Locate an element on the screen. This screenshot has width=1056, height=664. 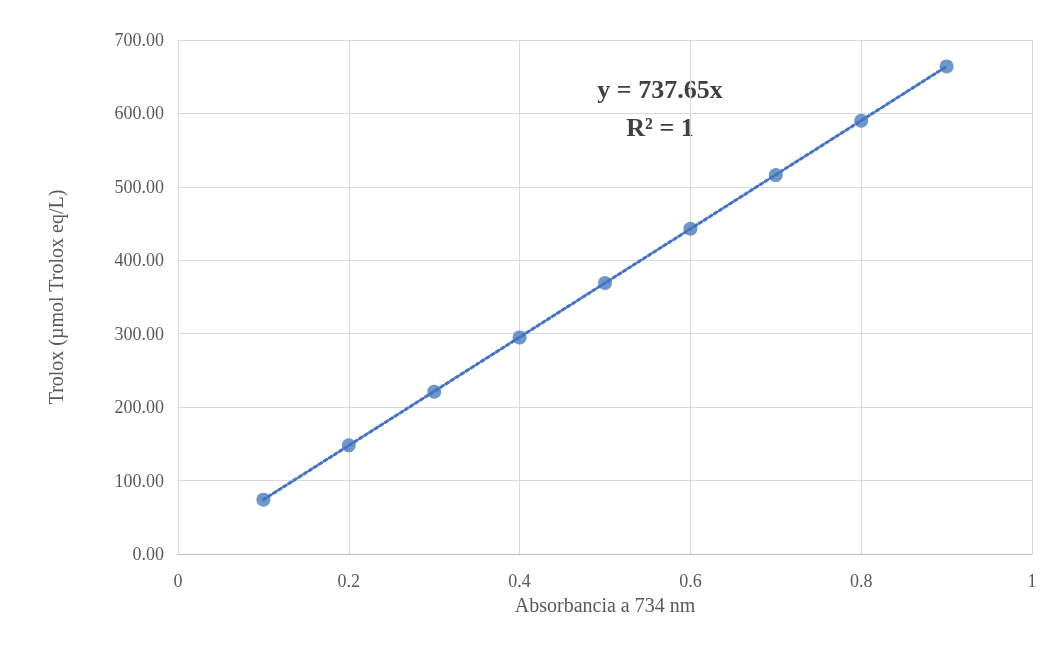
y-tick-label: 200.00 is located at coordinates (139, 407).